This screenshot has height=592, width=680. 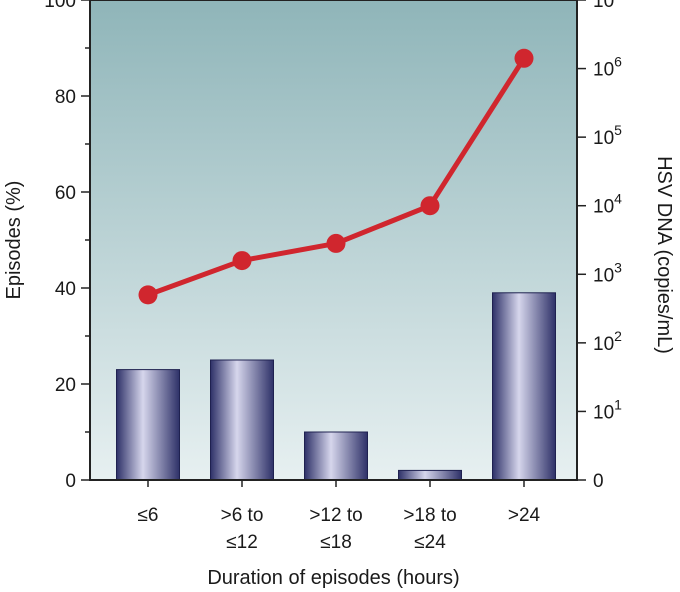 I want to click on right-tick-label: 10⁵, so click(x=607, y=135).